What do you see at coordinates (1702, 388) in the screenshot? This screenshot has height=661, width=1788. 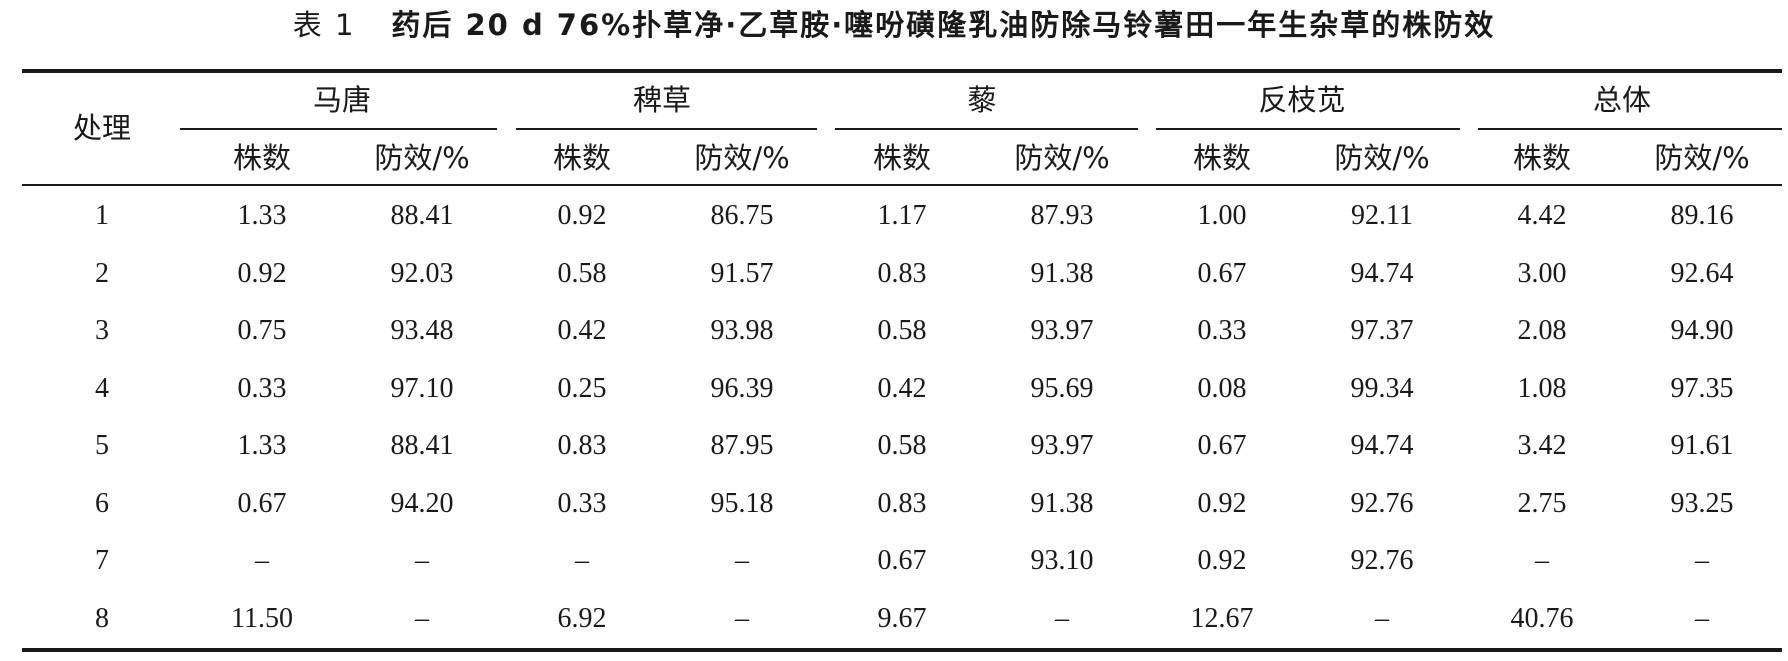 I see `table-cell: 97.35` at bounding box center [1702, 388].